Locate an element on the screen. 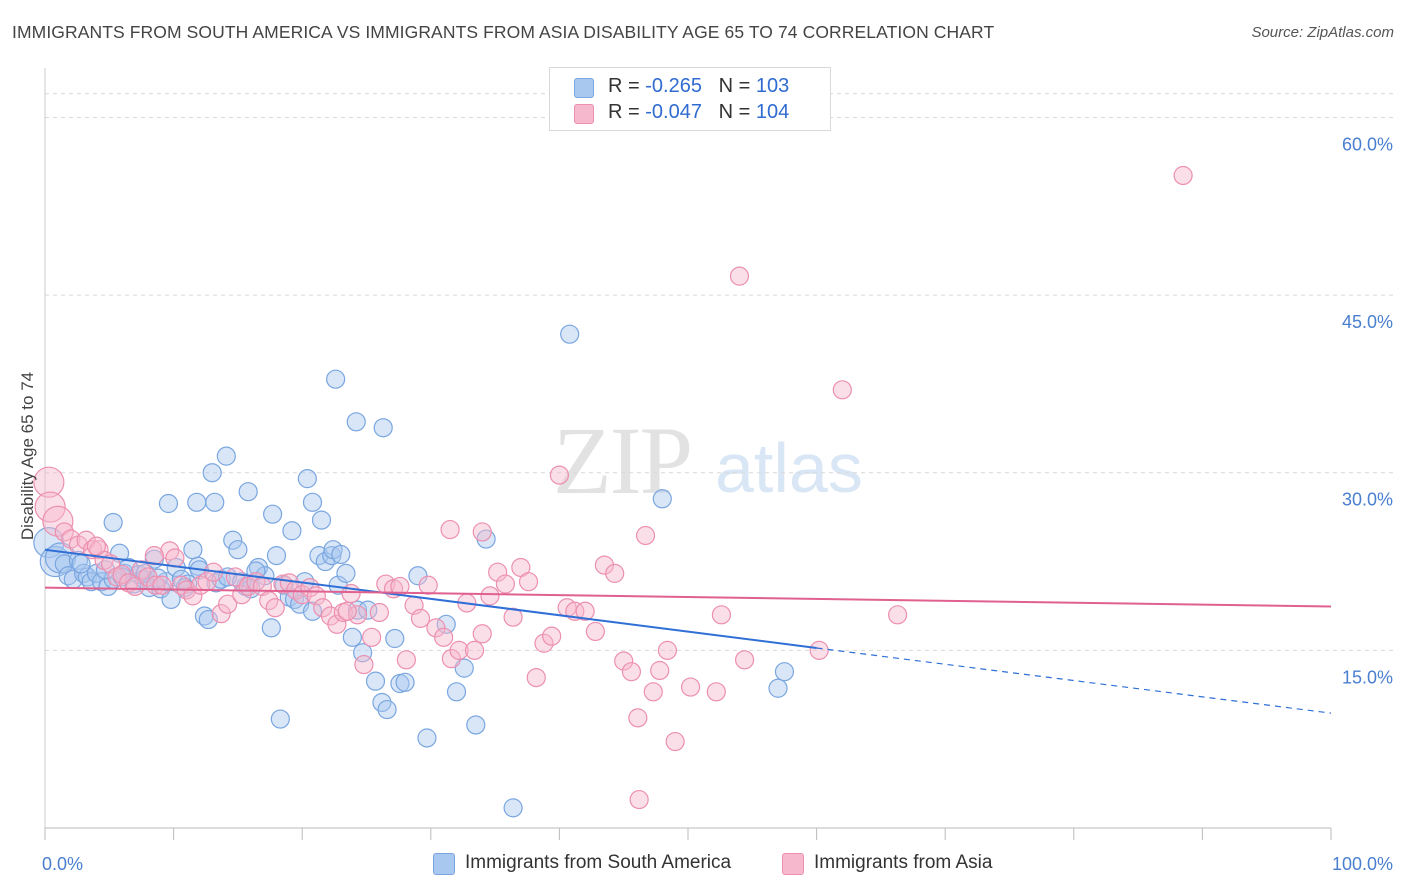 This screenshot has height=892, width=1406. legend-n-label: N = is located at coordinates (737, 112).